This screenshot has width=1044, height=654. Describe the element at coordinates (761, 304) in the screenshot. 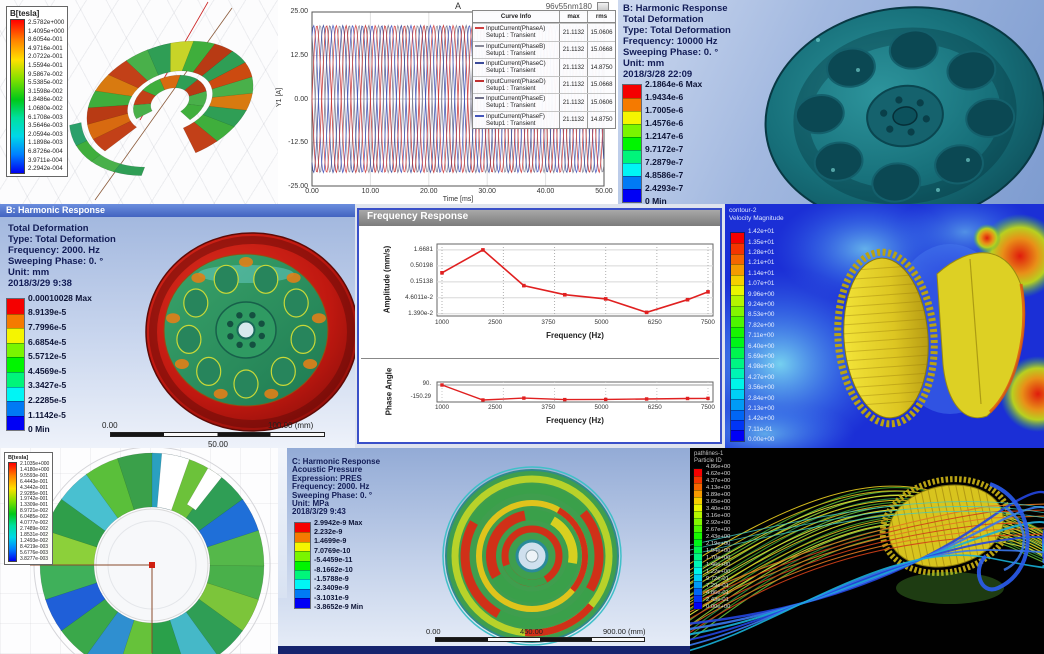

I see `colorbar-label: 9.24e+00` at that location.